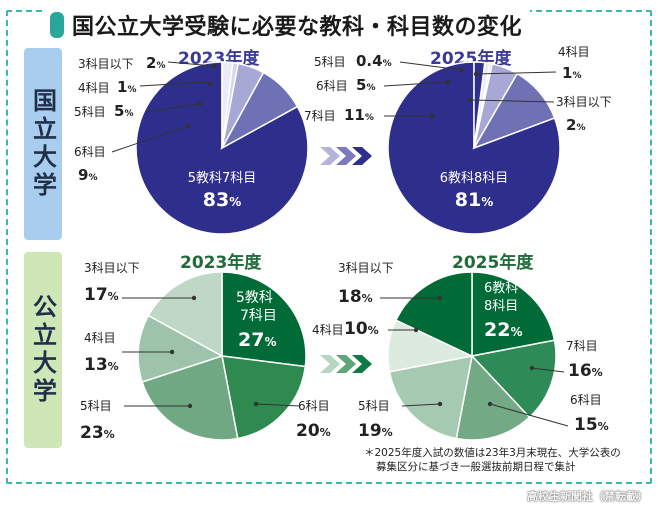 Image resolution: width=660 pixels, height=512 pixels. Describe the element at coordinates (374, 61) in the screenshot. I see `callout-value: 0.4%` at that location.